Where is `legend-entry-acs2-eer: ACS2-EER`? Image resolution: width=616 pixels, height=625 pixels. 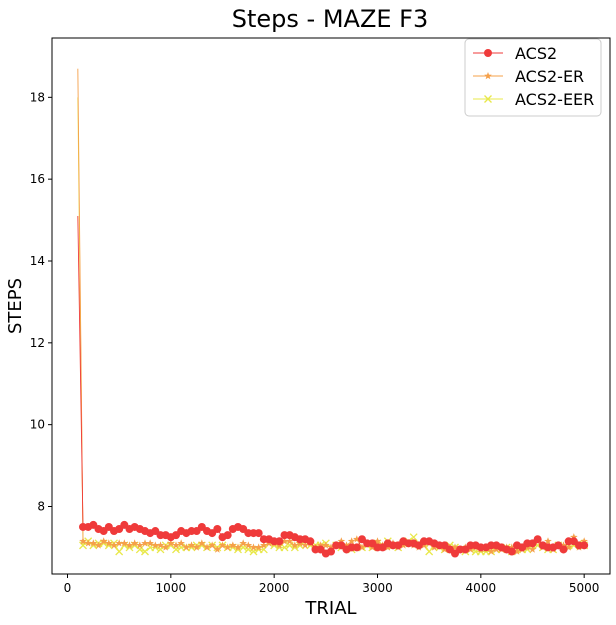 legend-entry-acs2-eer: ACS2-EER is located at coordinates (533, 99).